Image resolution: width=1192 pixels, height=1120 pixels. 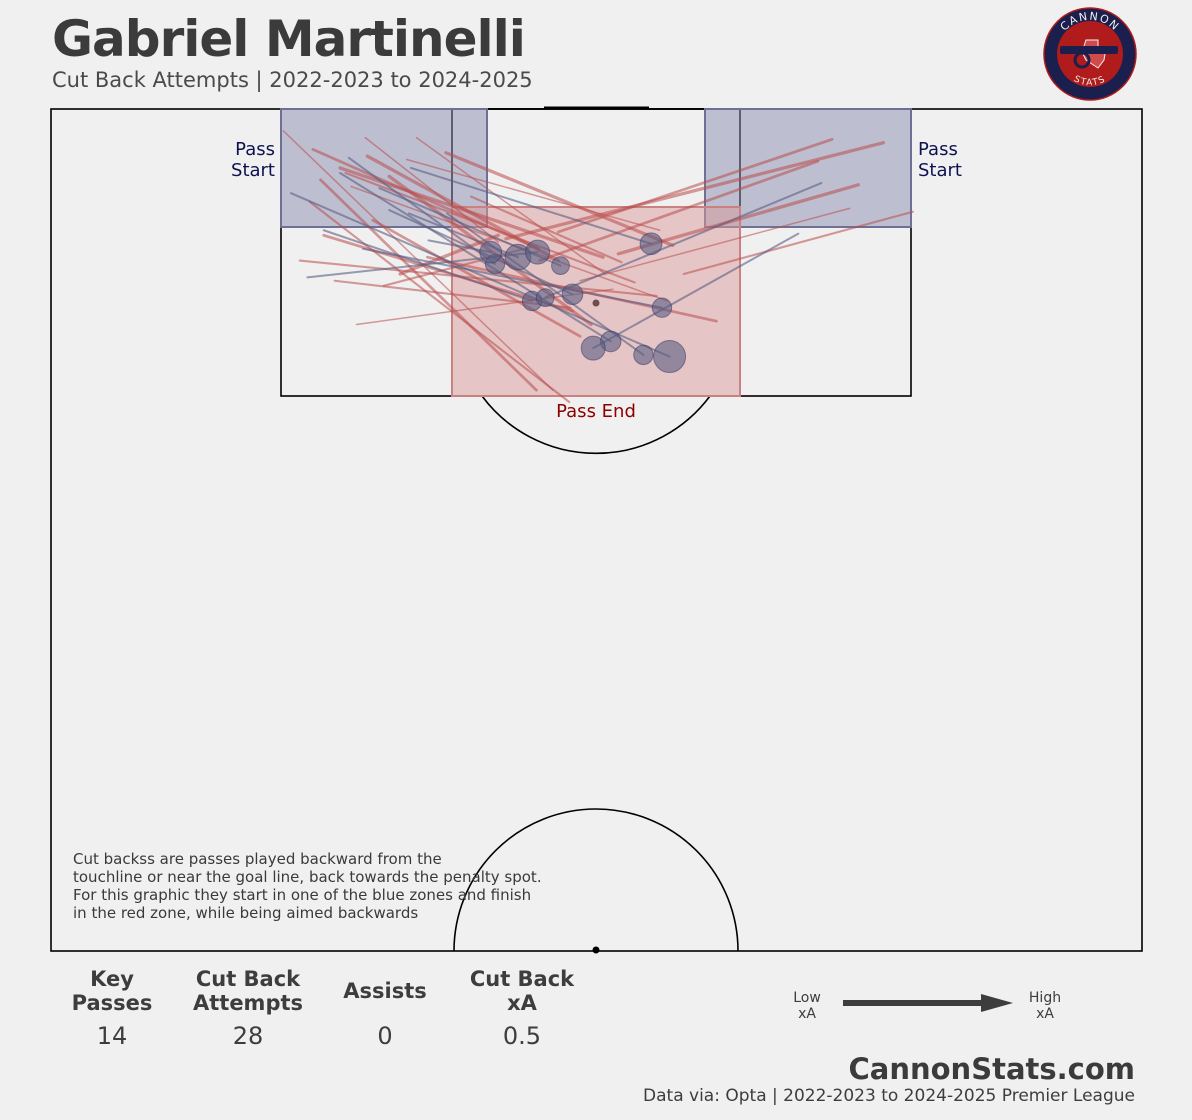 What do you see at coordinates (991, 1069) in the screenshot?
I see `brand-name: CannonStats.com` at bounding box center [991, 1069].